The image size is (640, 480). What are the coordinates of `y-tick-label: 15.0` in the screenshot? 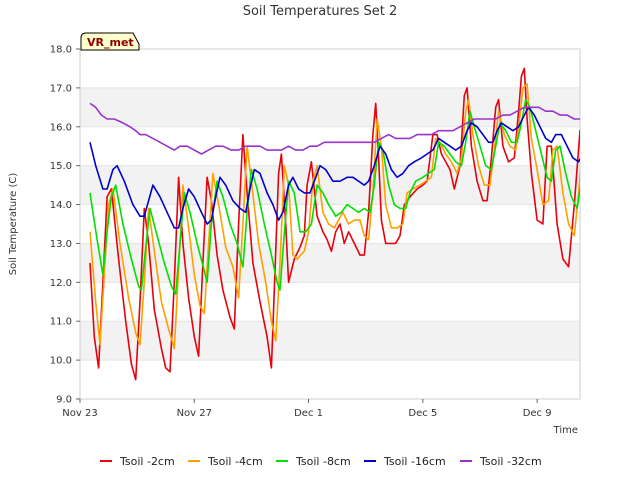 It's located at (61, 166).